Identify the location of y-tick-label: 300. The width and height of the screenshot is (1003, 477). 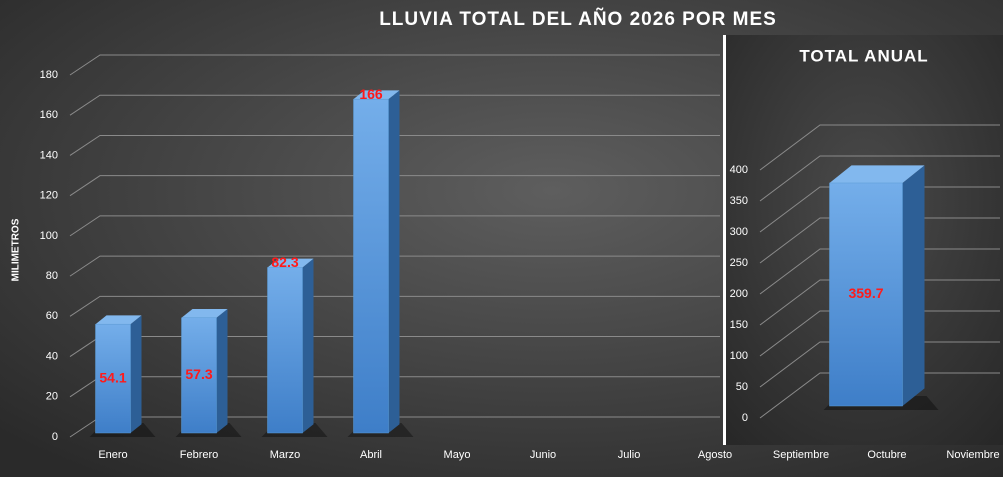
(739, 232).